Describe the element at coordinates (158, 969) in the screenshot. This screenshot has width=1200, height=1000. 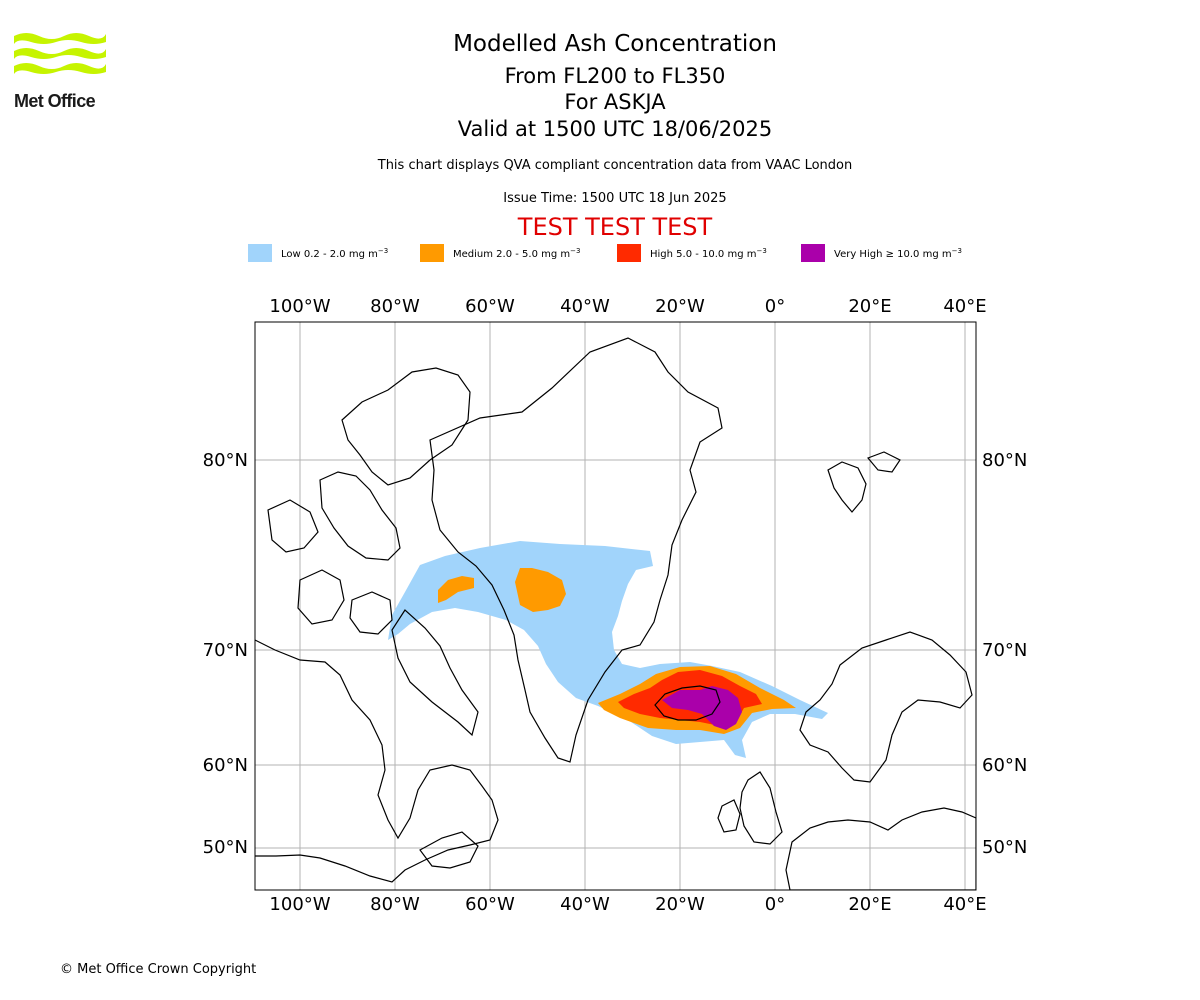
I see `copyright-notice: © Met Office Crown Copyright` at that location.